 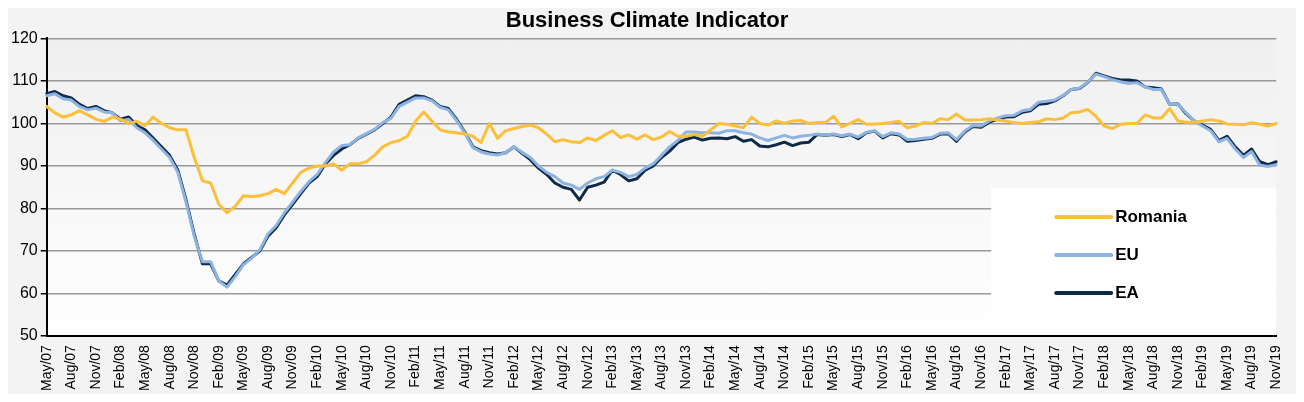 What do you see at coordinates (266, 367) in the screenshot?
I see `x-tick-label: Aug/09` at bounding box center [266, 367].